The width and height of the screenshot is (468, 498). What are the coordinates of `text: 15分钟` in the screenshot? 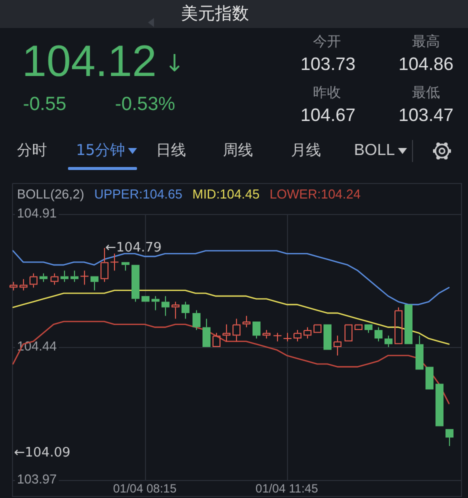 It's located at (101, 150).